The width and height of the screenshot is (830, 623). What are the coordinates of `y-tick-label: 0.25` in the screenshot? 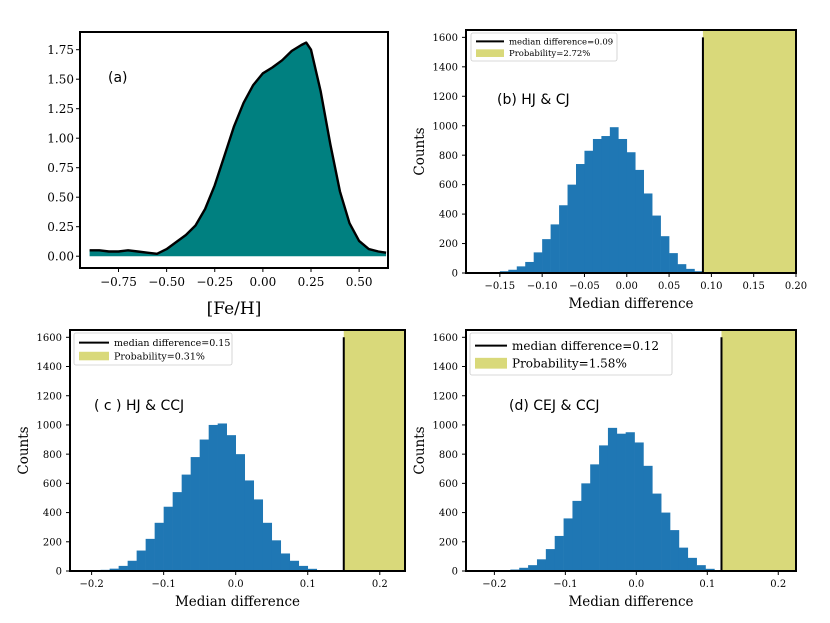 It's located at (60, 227).